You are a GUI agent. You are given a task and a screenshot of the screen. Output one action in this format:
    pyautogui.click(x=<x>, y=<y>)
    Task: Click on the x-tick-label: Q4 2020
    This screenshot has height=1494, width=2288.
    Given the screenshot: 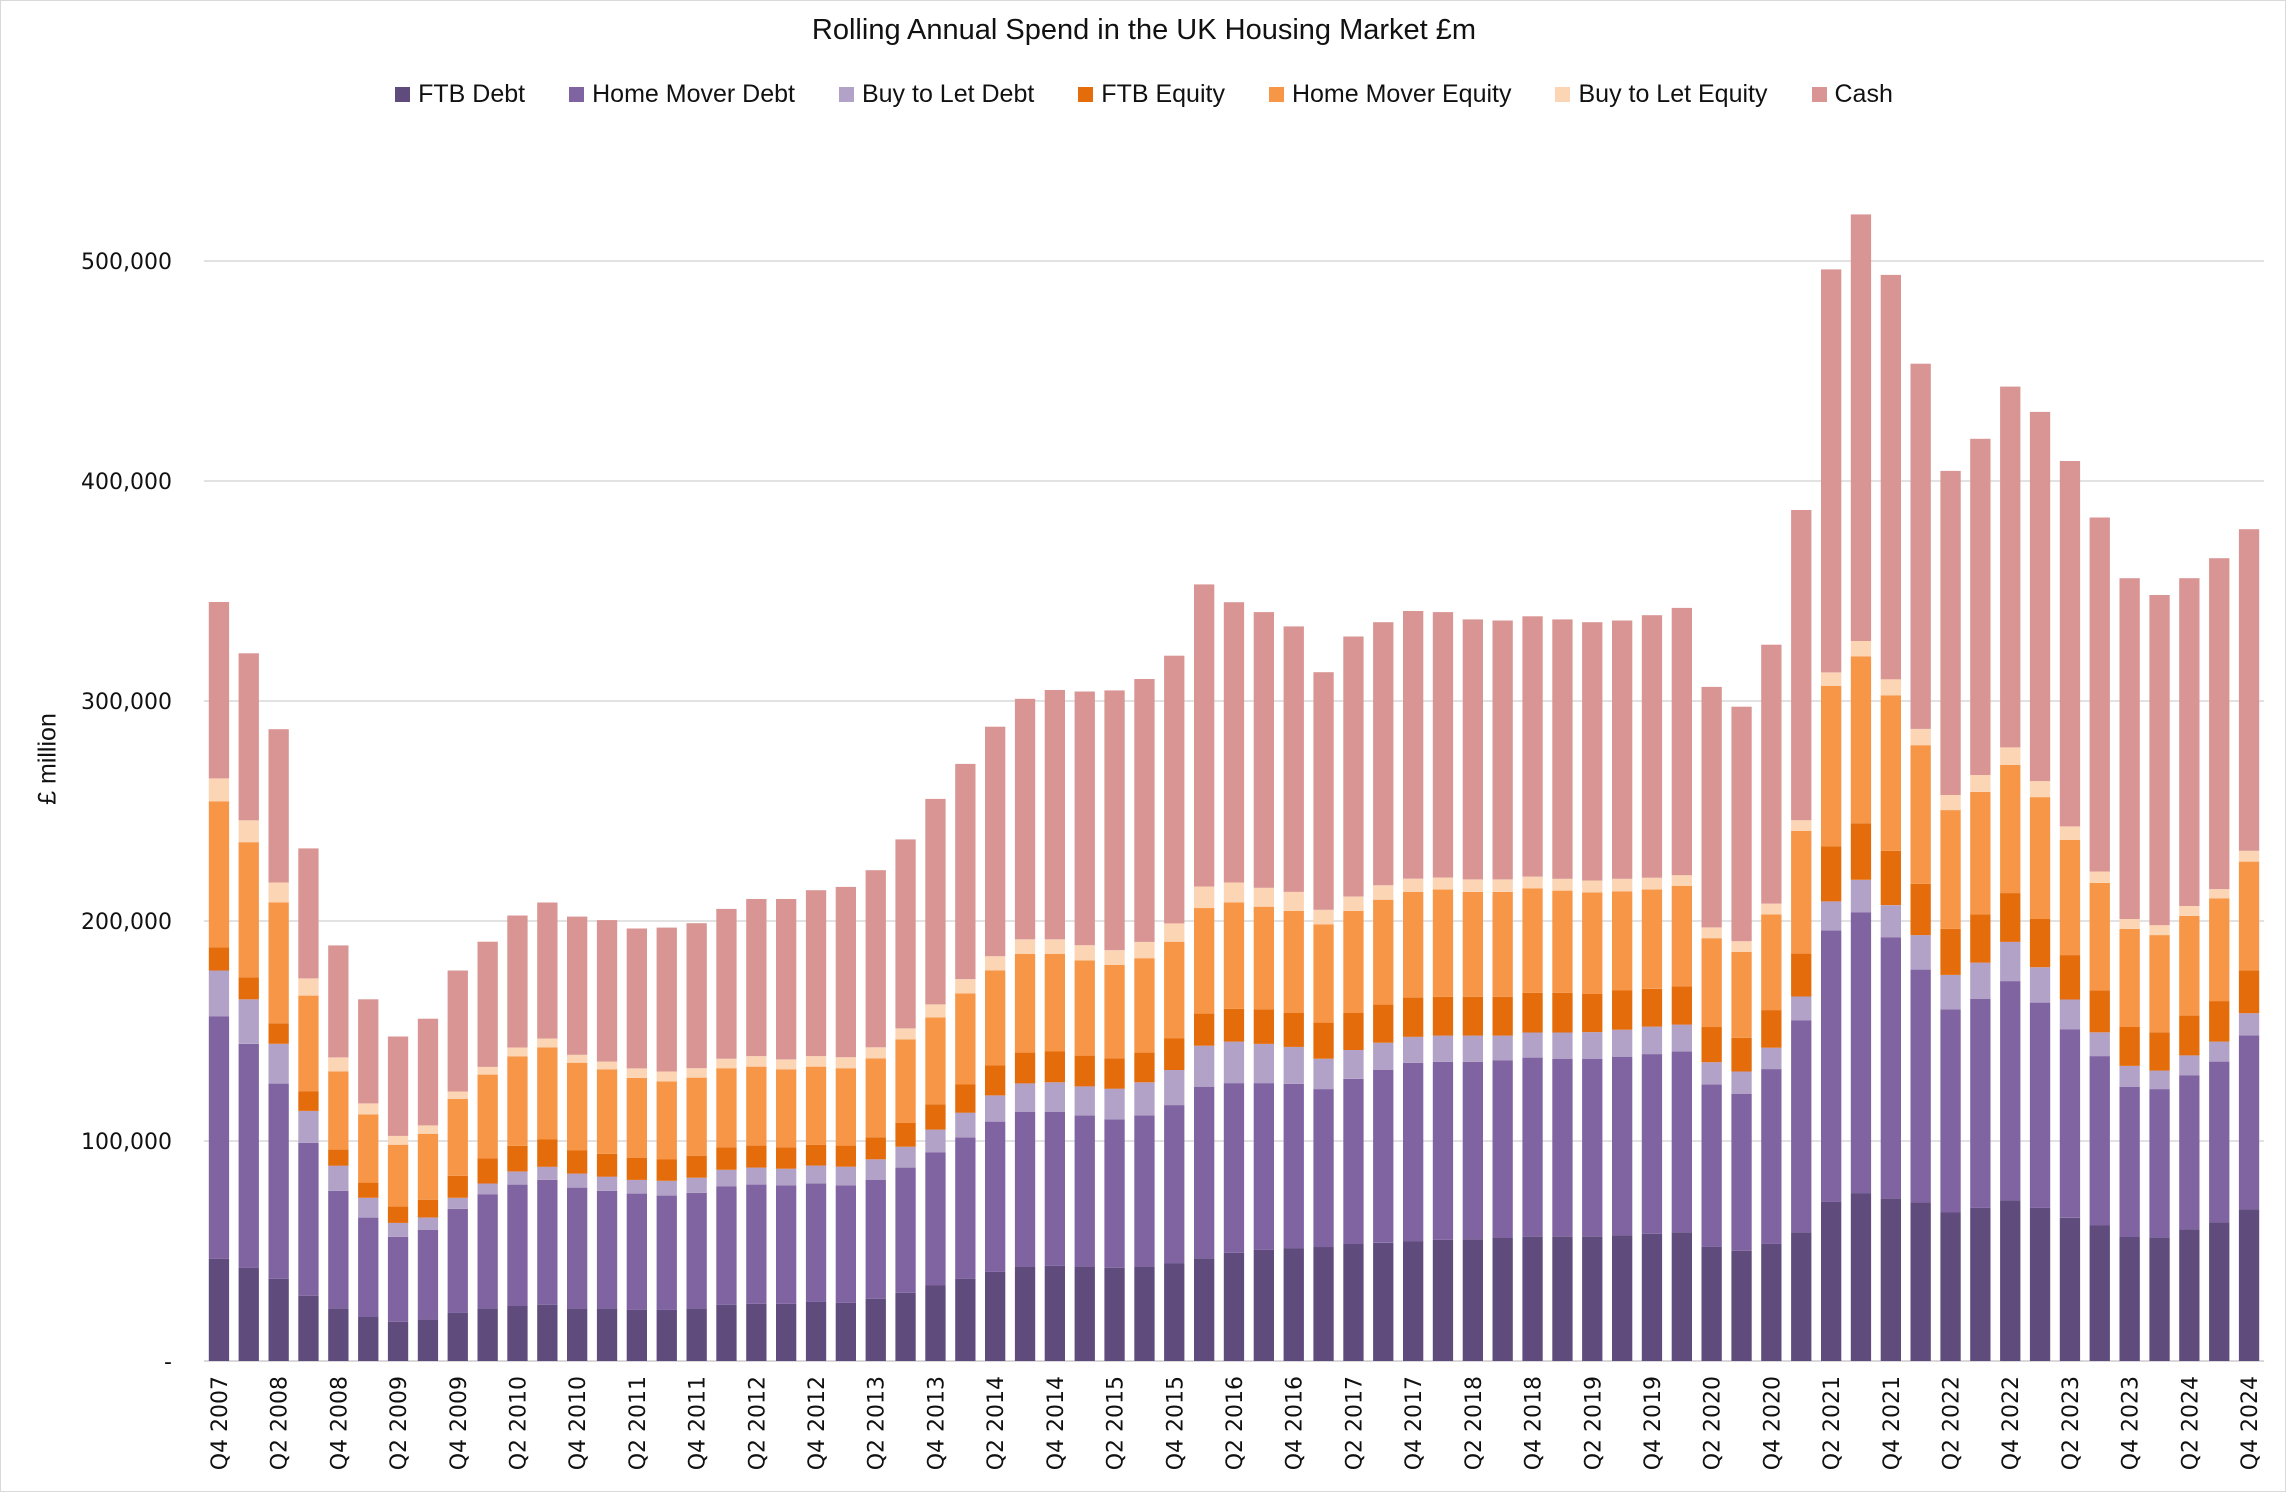 What is the action you would take?
    pyautogui.click(x=1772, y=1423)
    